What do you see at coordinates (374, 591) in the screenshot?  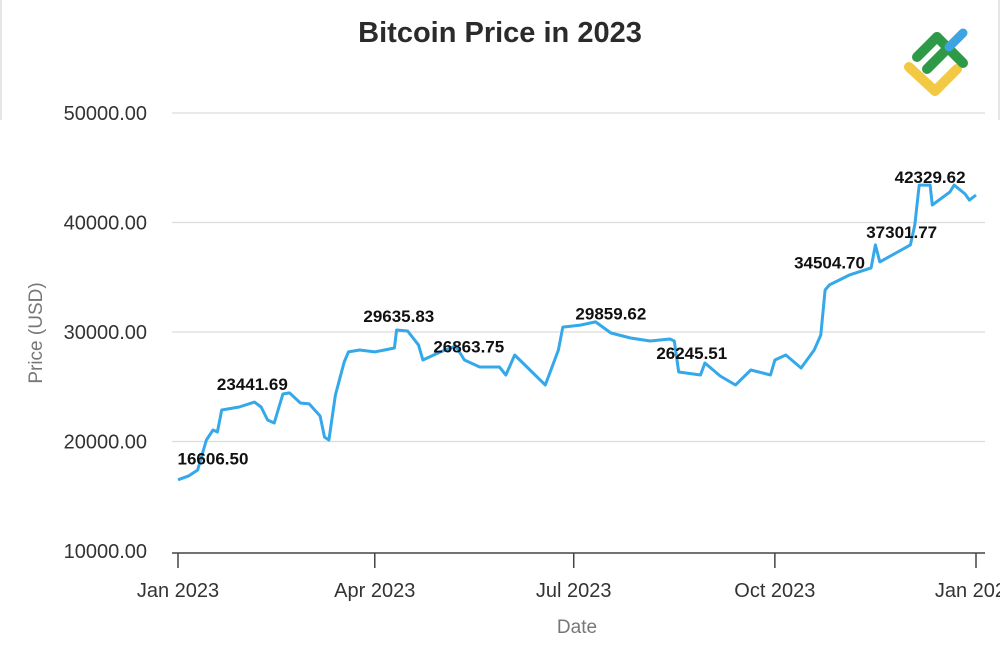 I see `x-tick-label: Apr 2023` at bounding box center [374, 591].